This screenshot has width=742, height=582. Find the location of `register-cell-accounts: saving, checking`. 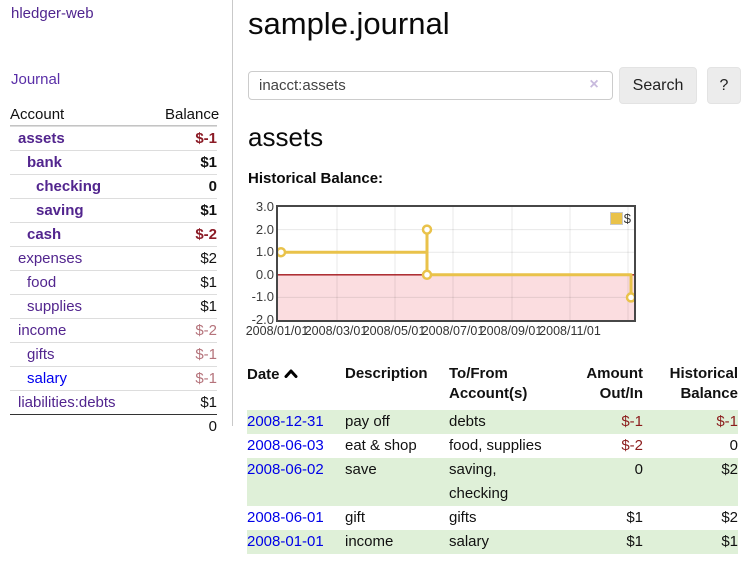

register-cell-accounts: saving, checking is located at coordinates (513, 482).